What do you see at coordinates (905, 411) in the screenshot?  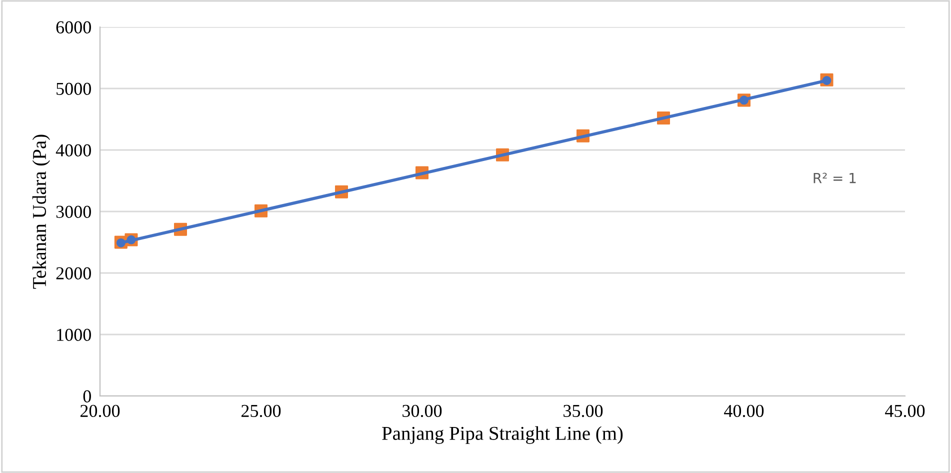 I see `x-tick-label: 45.00` at bounding box center [905, 411].